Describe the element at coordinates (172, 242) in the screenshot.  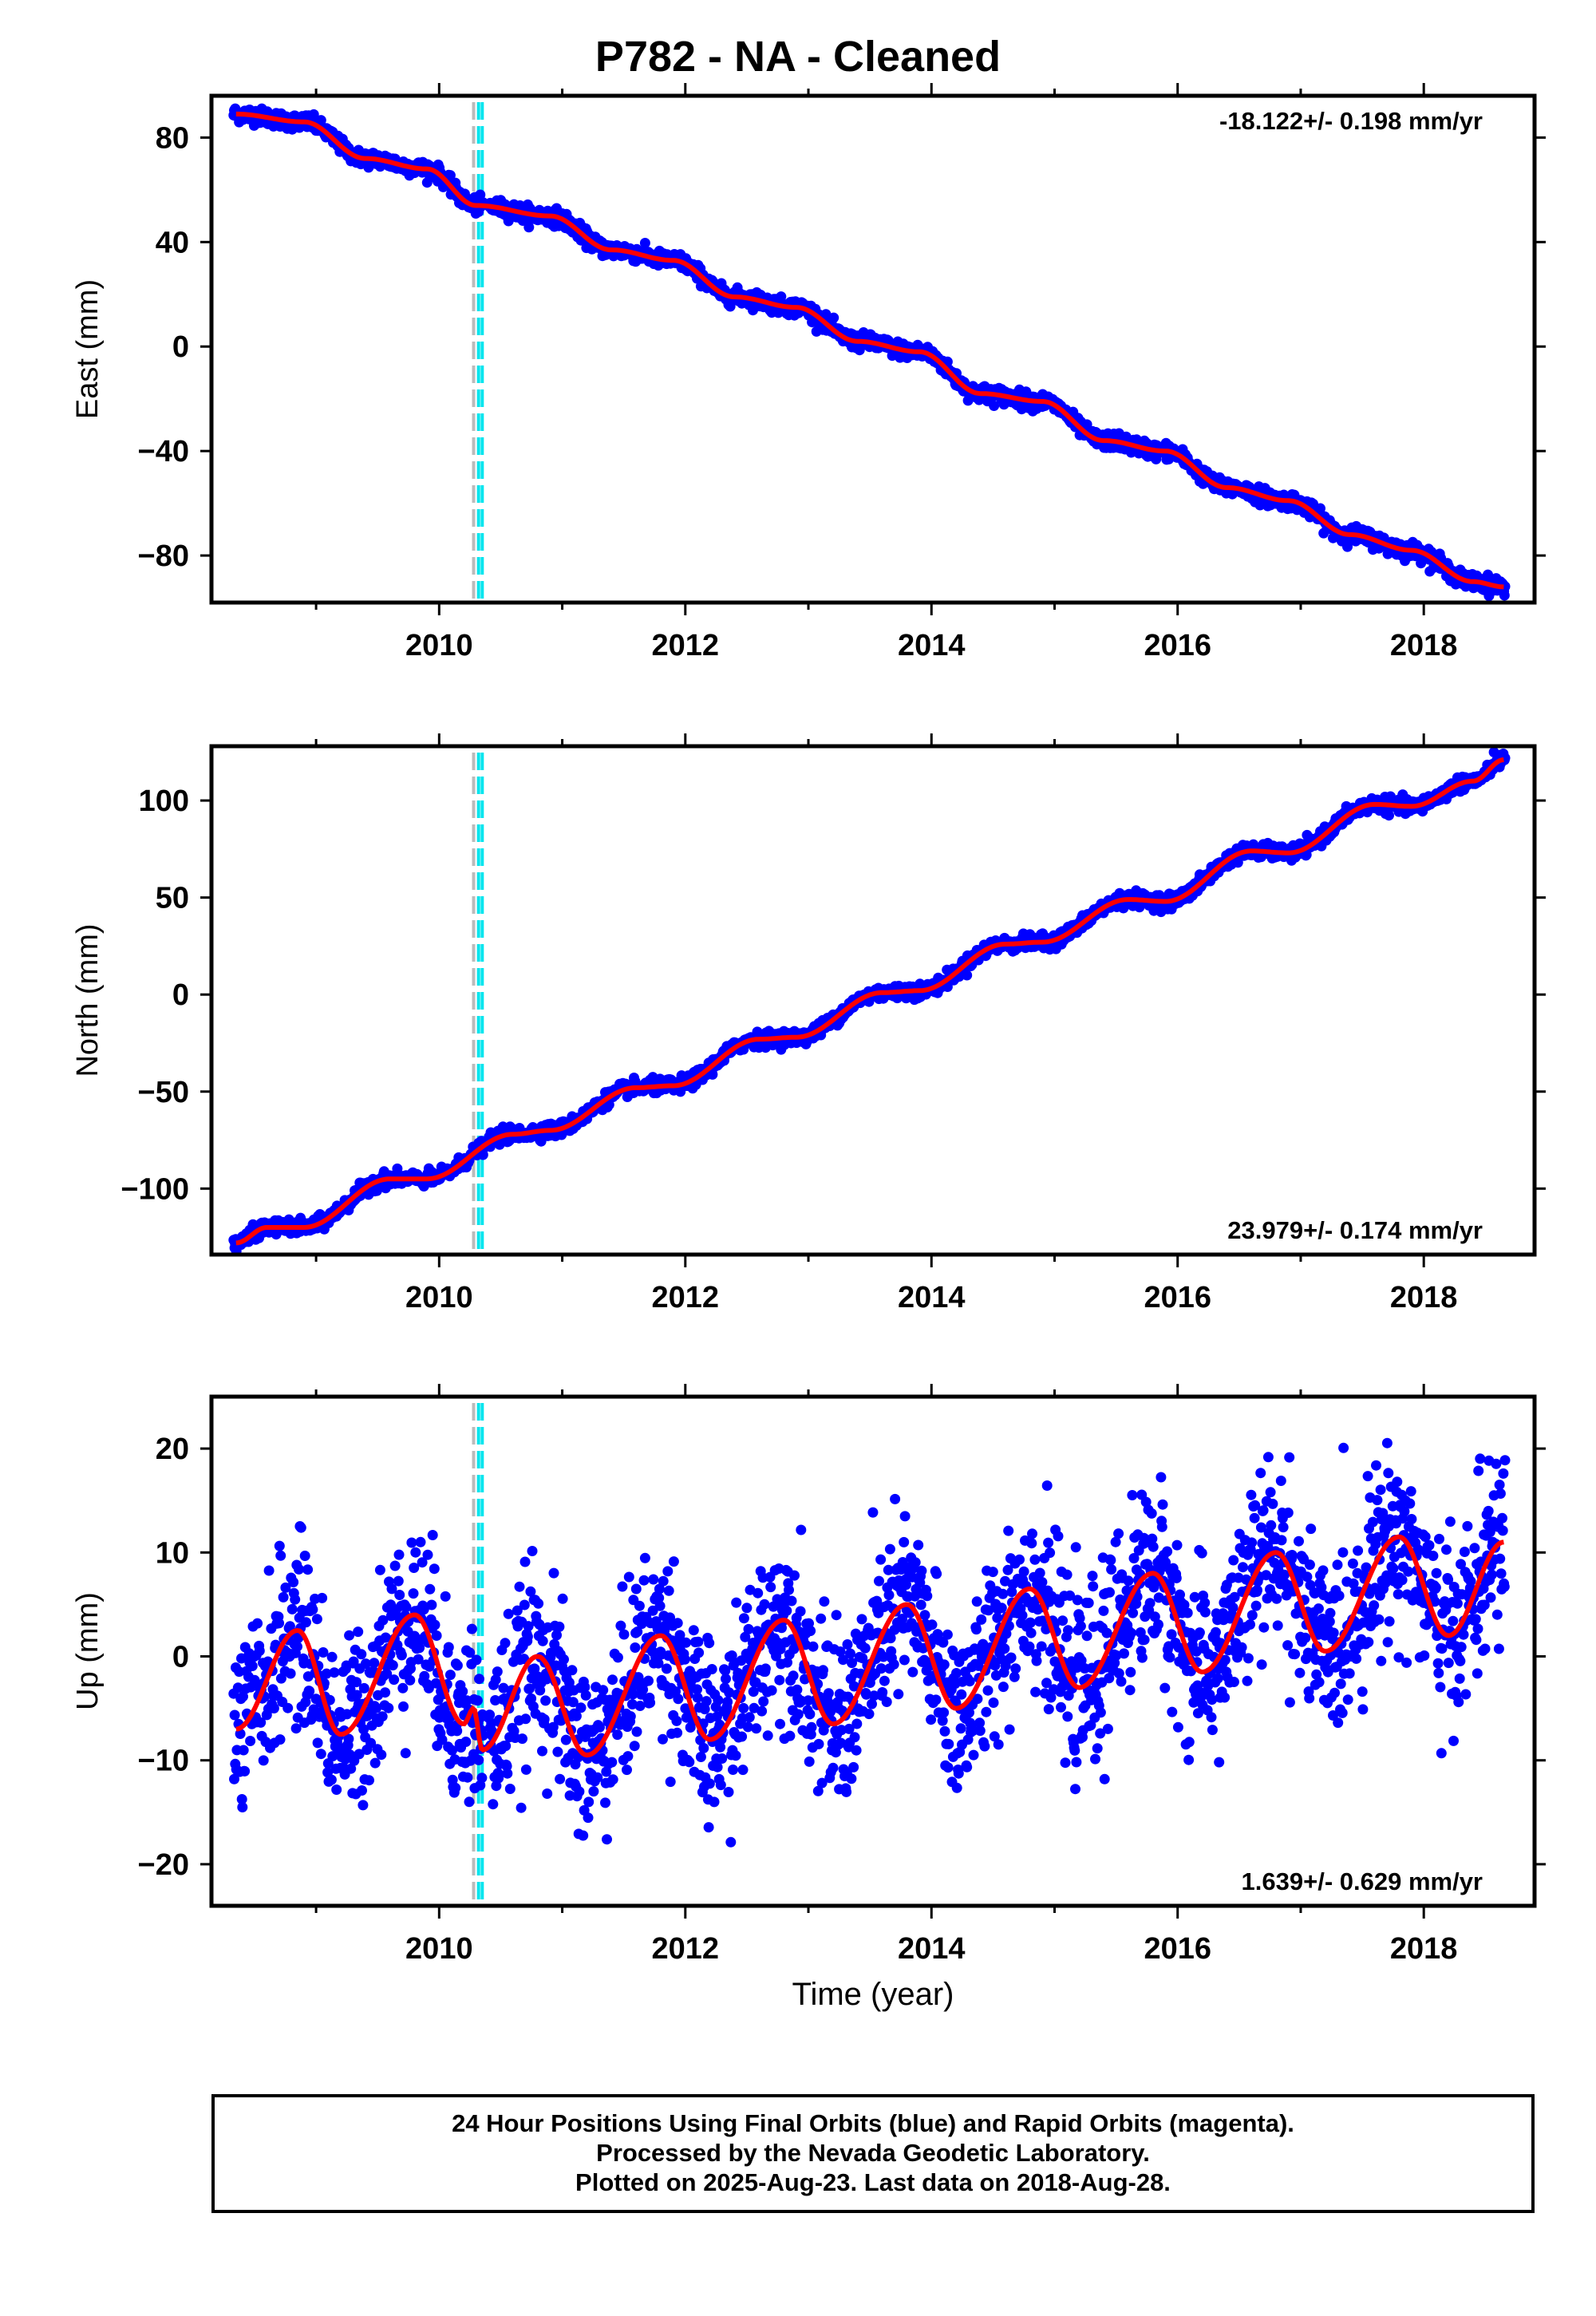
I see `y-tick-label: 40` at that location.